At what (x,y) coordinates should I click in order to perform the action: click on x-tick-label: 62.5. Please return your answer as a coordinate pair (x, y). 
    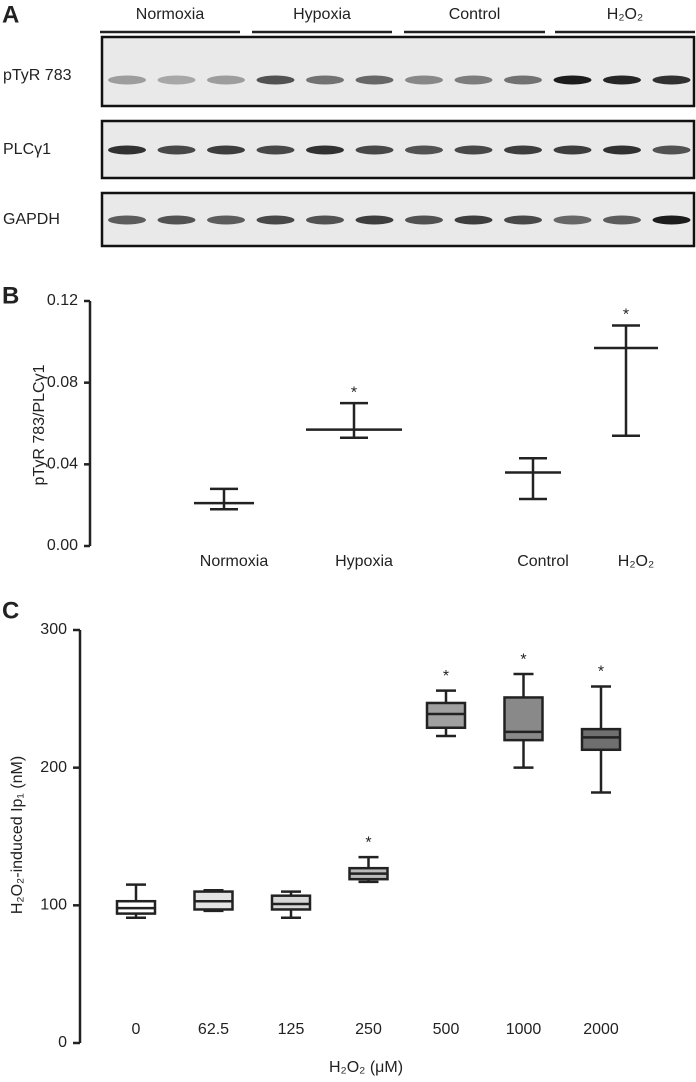
    Looking at the image, I should click on (213, 1029).